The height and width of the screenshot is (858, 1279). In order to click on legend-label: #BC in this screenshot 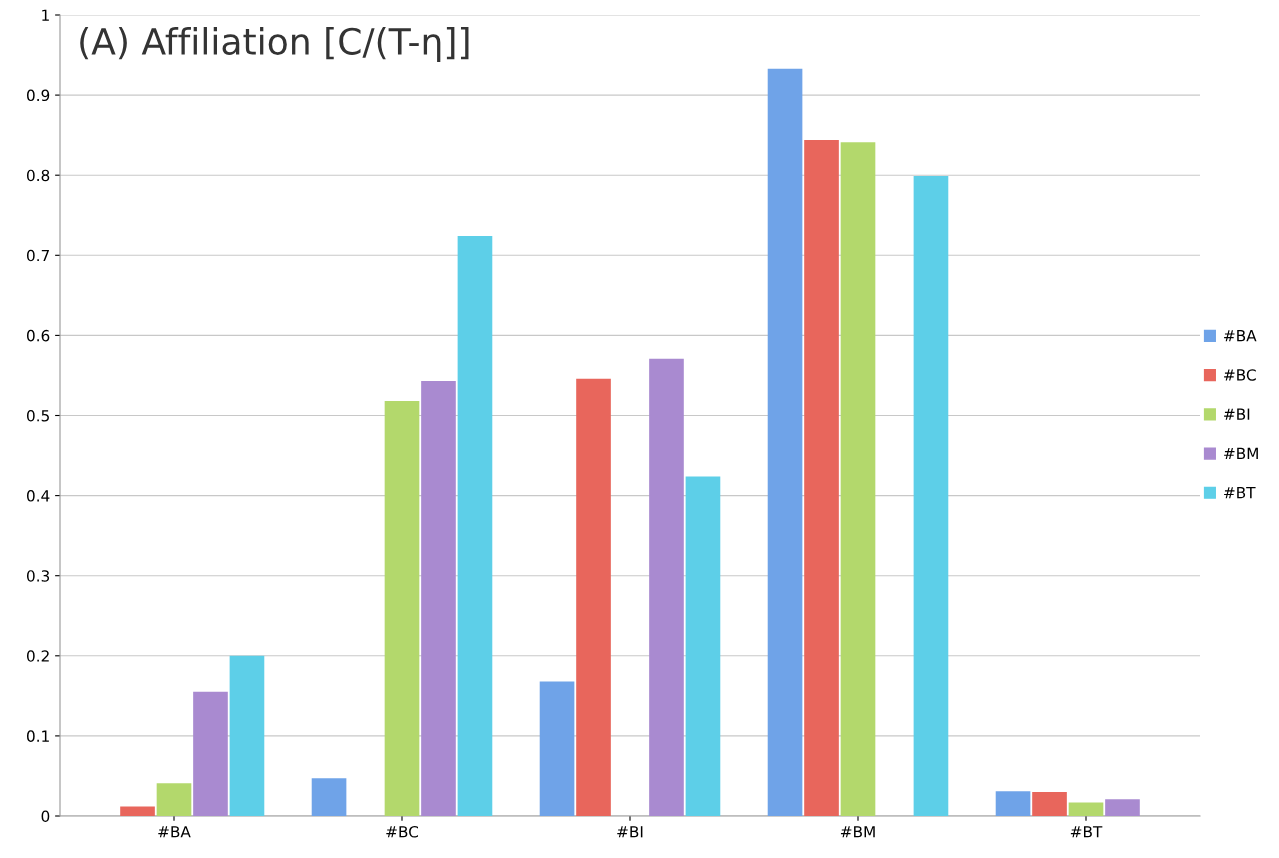, I will do `click(1240, 375)`.